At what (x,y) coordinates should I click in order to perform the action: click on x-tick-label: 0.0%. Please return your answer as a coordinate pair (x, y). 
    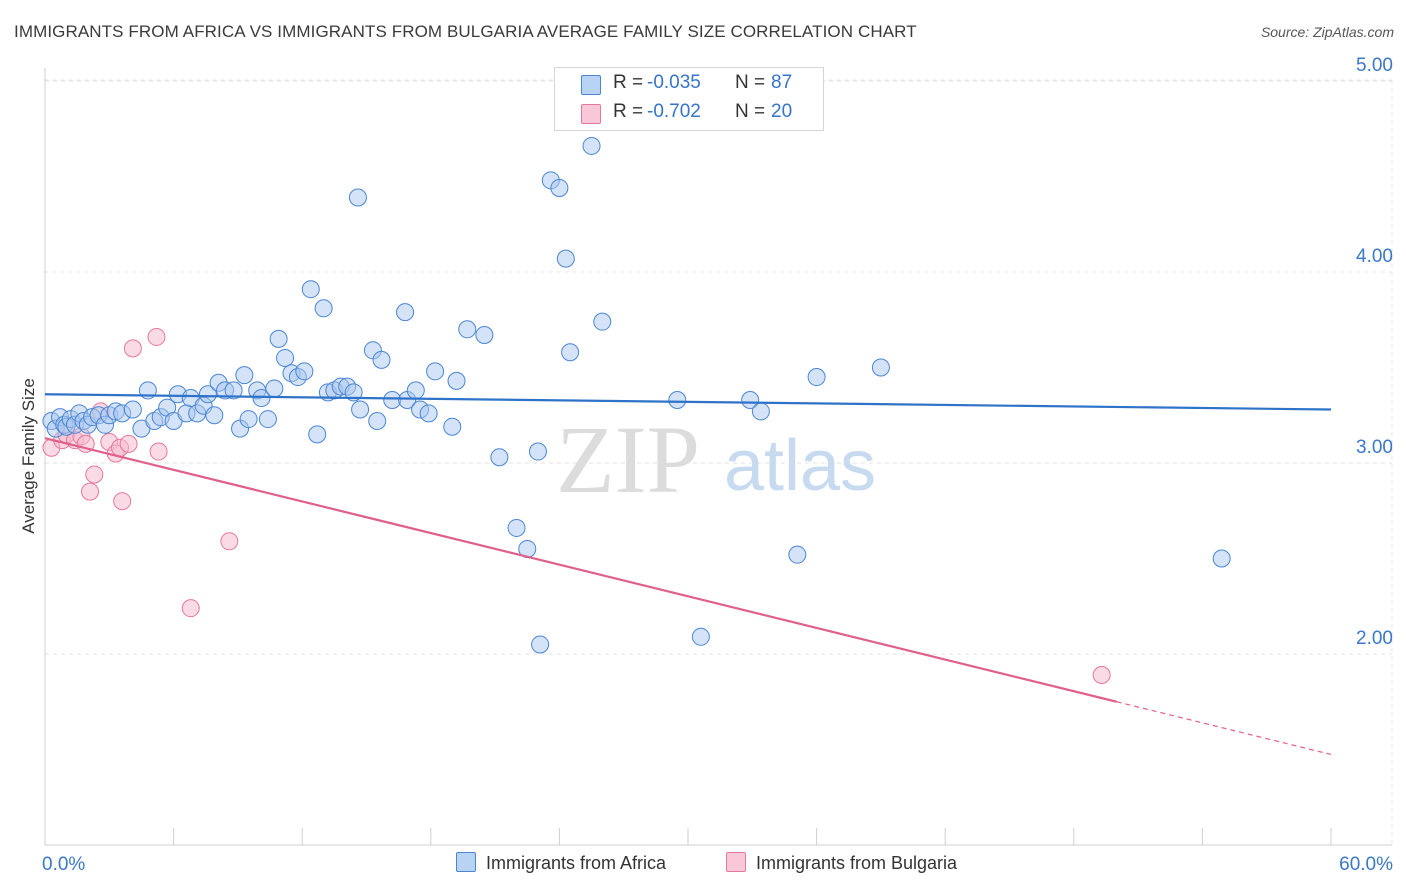
    Looking at the image, I should click on (63, 864).